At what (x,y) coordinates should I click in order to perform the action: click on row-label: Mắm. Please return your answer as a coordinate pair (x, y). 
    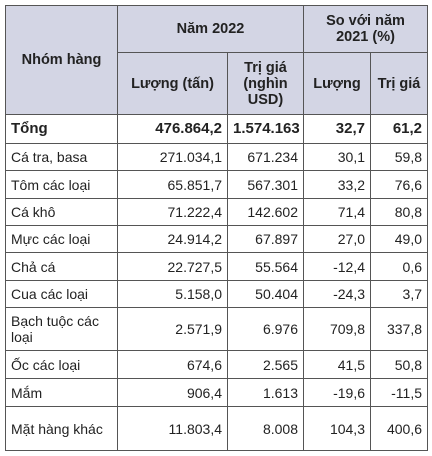
    Looking at the image, I should click on (61, 392).